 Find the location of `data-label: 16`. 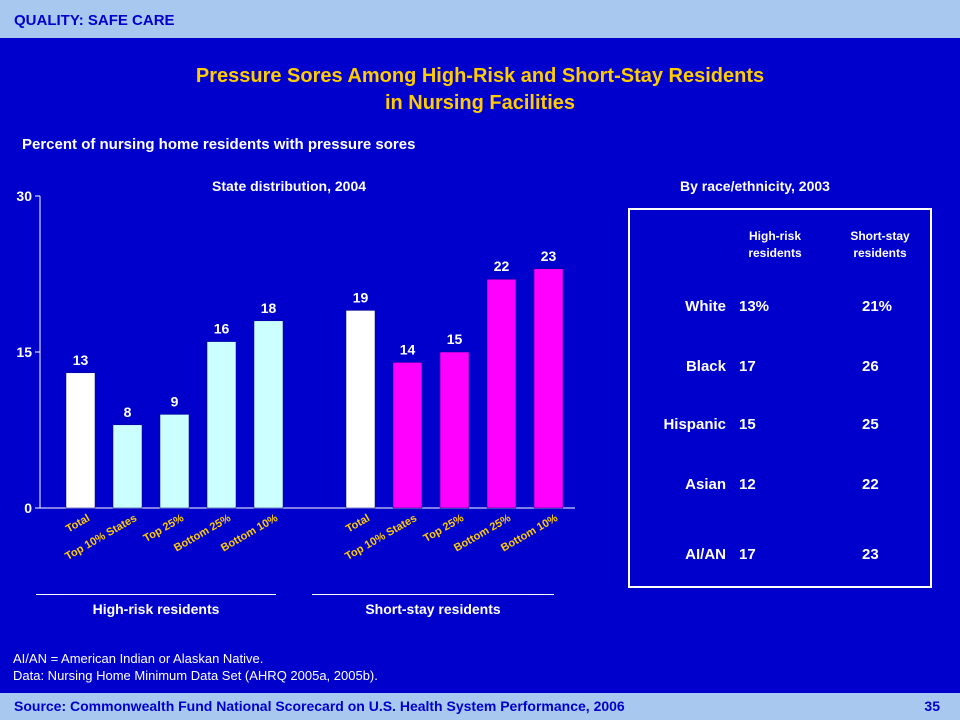

data-label: 16 is located at coordinates (222, 329).